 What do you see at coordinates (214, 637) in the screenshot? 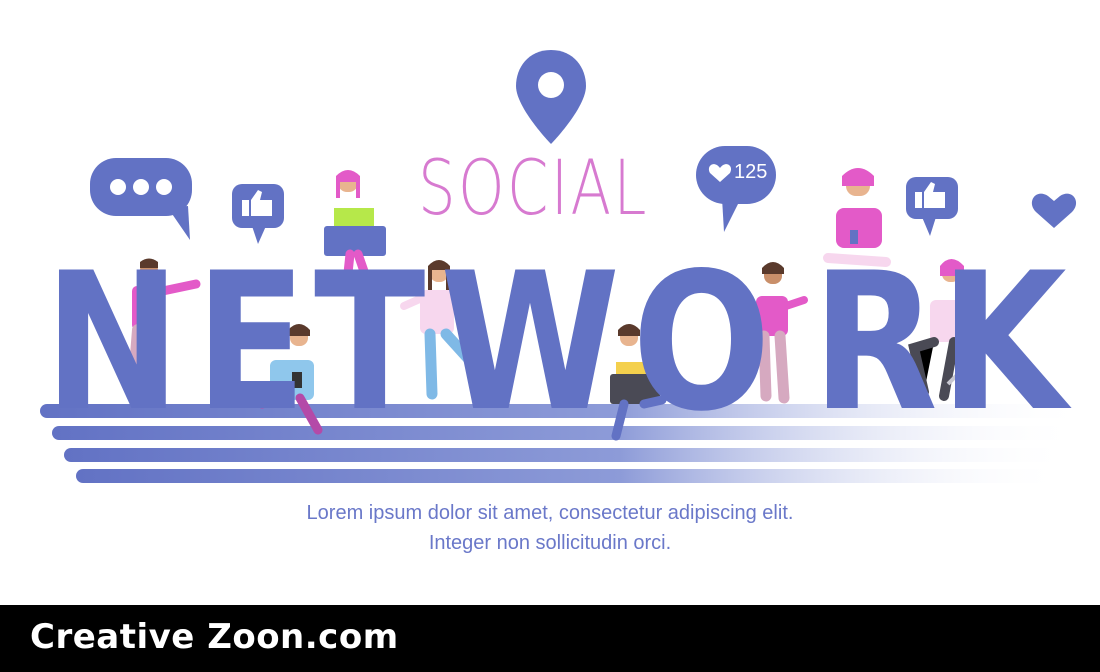
I see `footer-brand-label: Creative Zoon.com` at bounding box center [214, 637].